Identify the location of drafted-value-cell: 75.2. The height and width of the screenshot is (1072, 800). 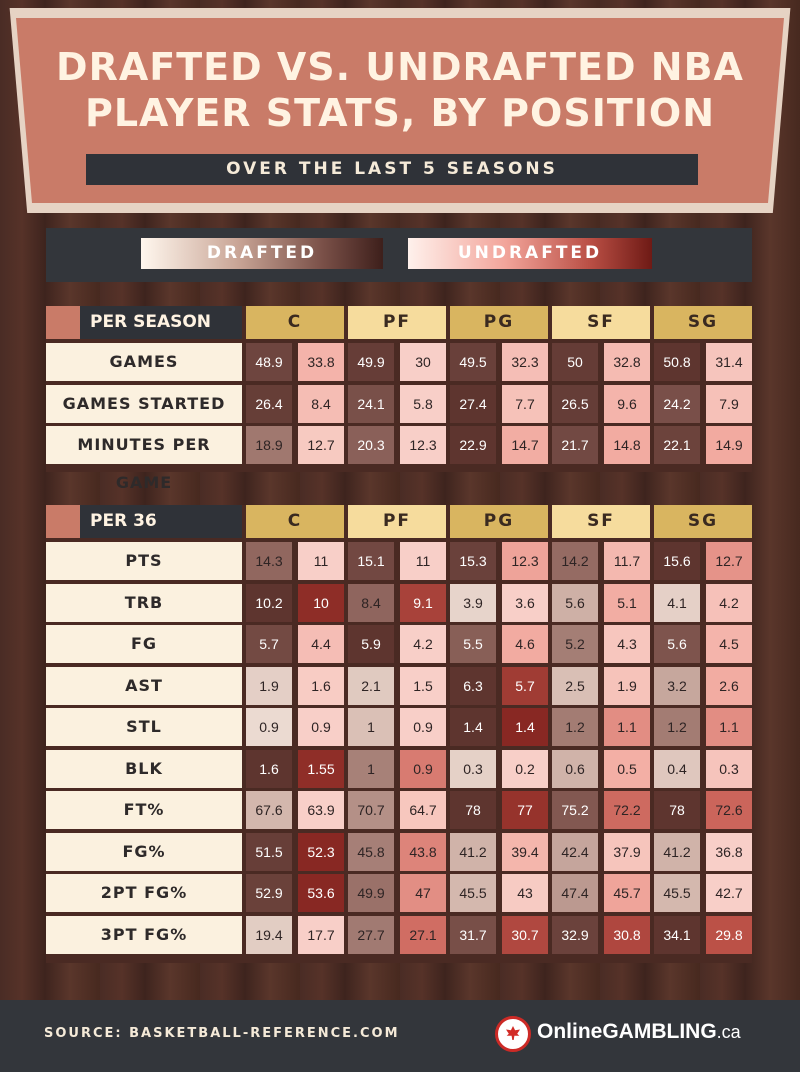
(575, 810).